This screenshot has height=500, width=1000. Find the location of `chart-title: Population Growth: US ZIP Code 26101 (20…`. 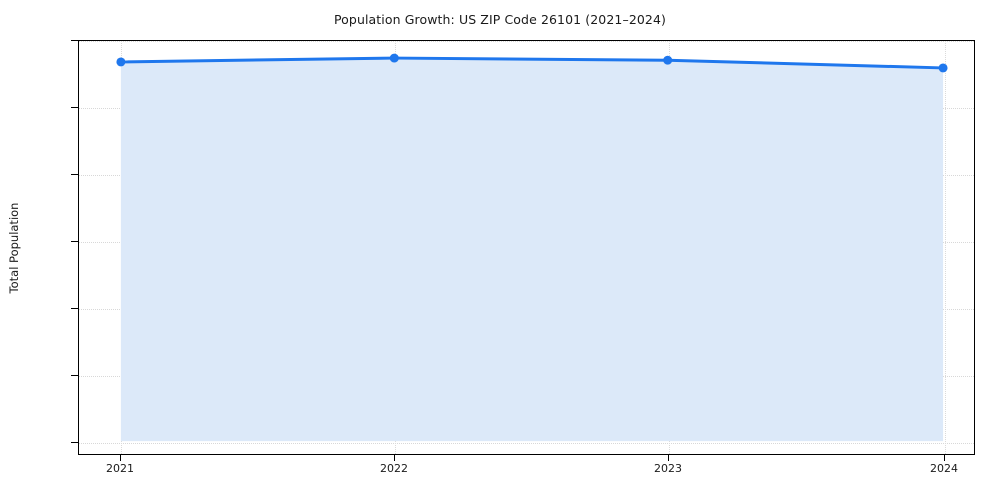

chart-title: Population Growth: US ZIP Code 26101 (20… is located at coordinates (500, 19).